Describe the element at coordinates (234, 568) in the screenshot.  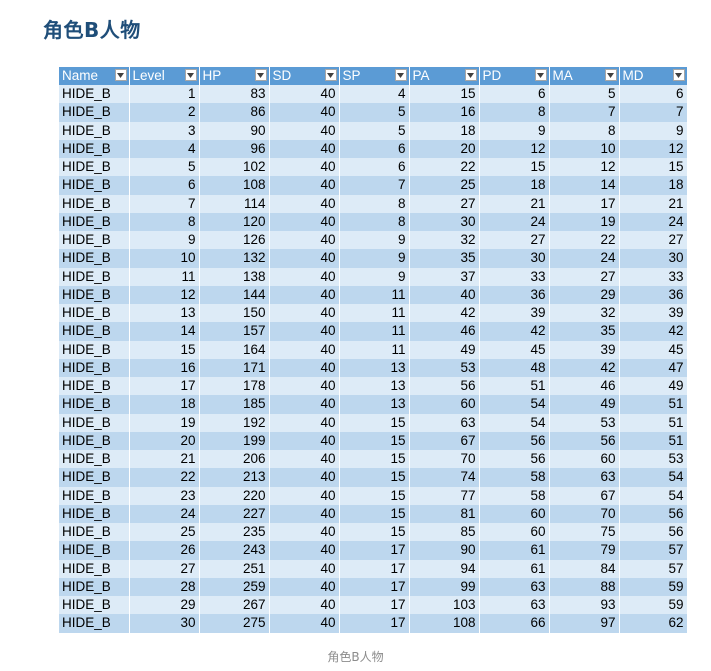
I see `hp-cell: 251` at that location.